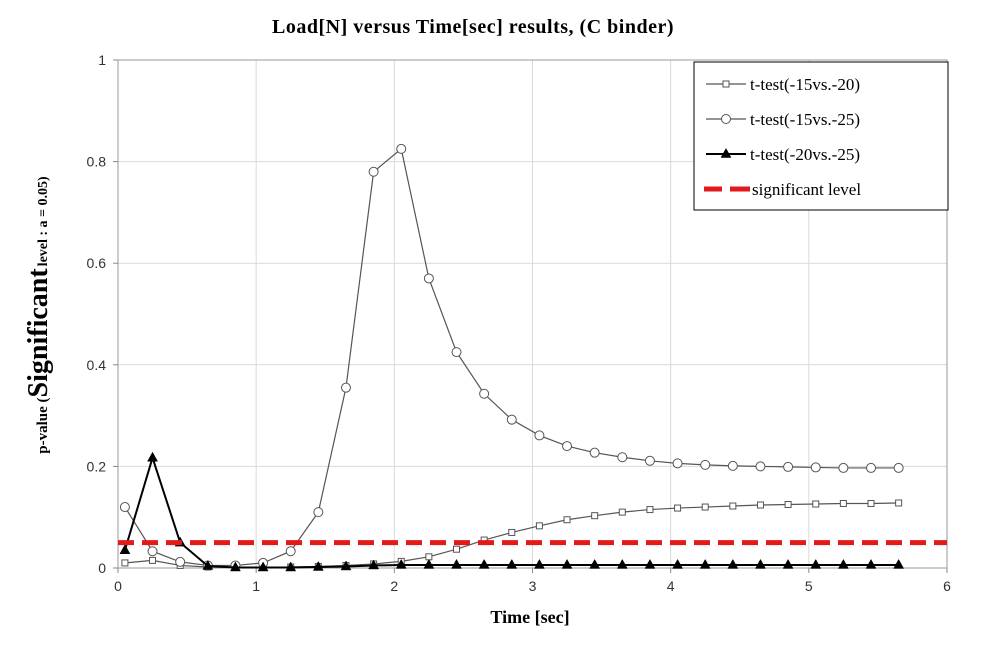  I want to click on legend-entry: t-test(-20vs.-25), so click(783, 154).